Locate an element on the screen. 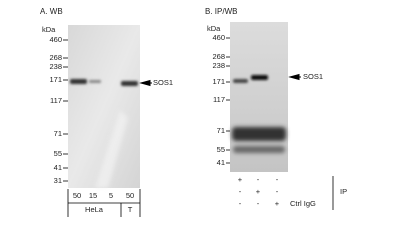 The image size is (400, 240). lane-frame is located at coordinates (104, 203).